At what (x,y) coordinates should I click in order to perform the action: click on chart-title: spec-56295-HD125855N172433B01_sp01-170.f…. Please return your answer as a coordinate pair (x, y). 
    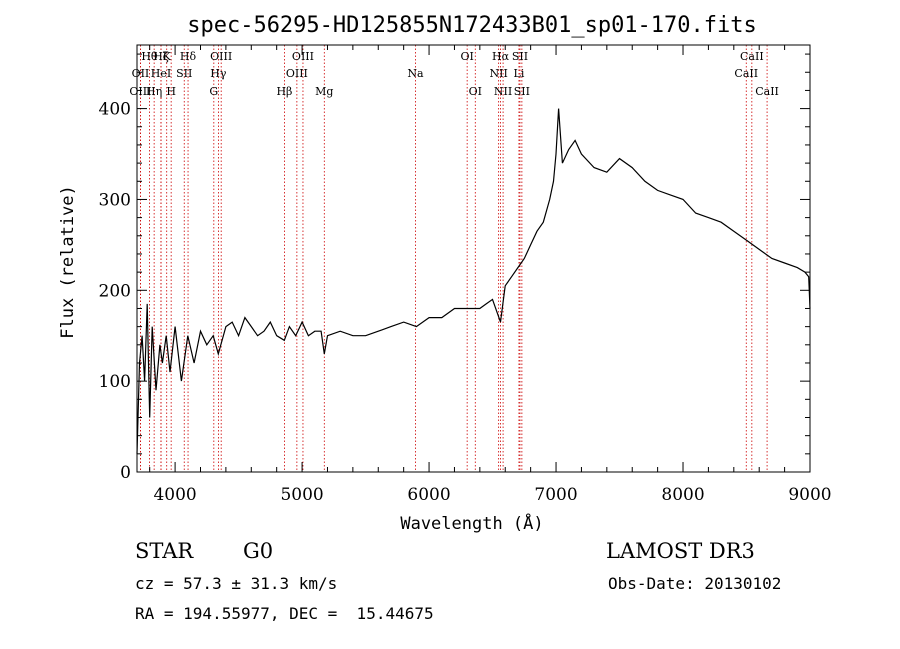
    Looking at the image, I should click on (472, 25).